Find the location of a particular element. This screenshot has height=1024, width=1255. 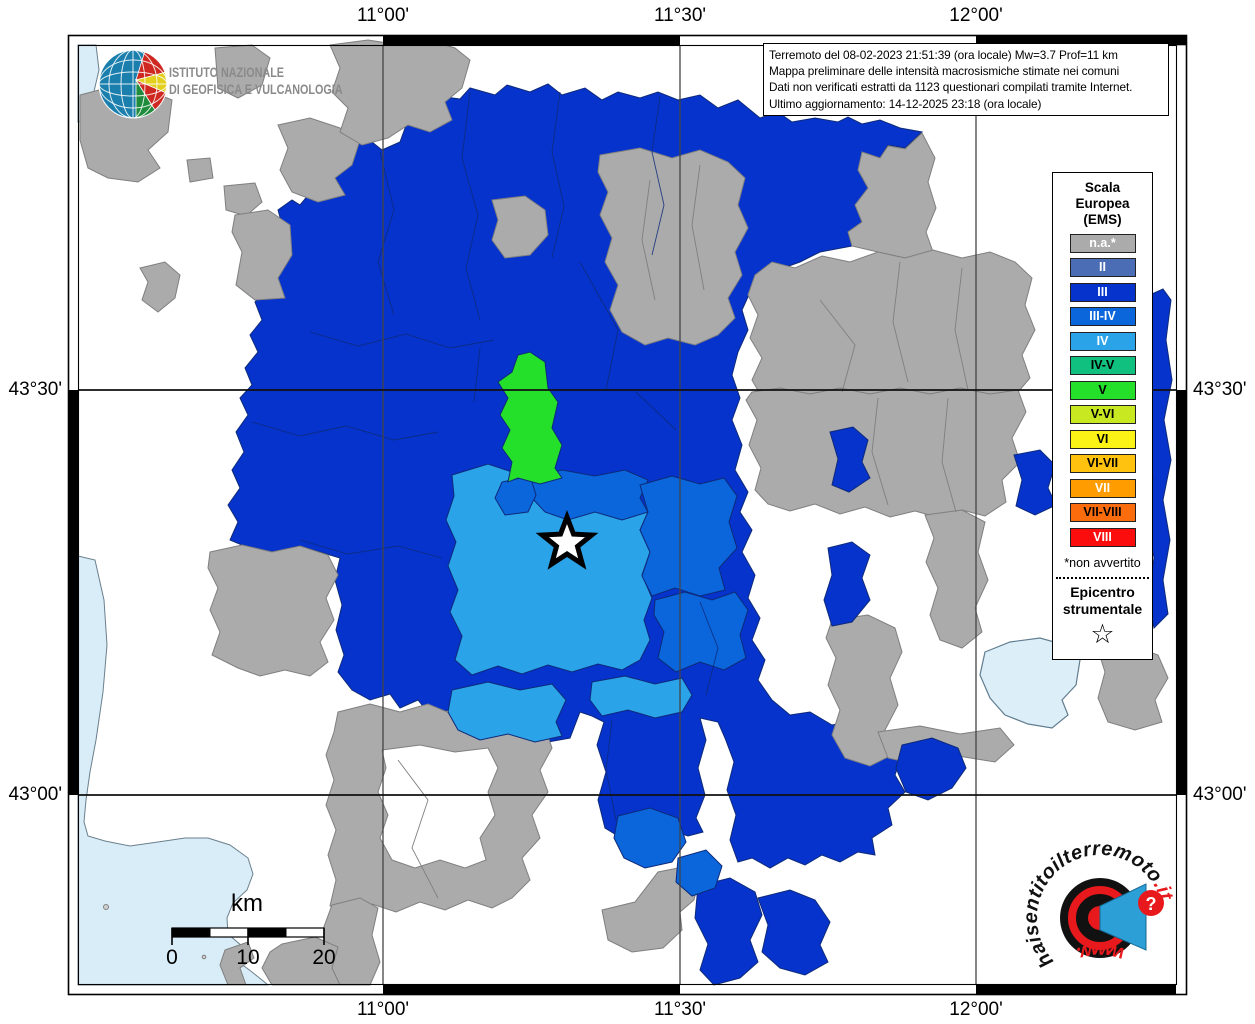

legend-swatch-V-VI: V-VI is located at coordinates (1102, 414).